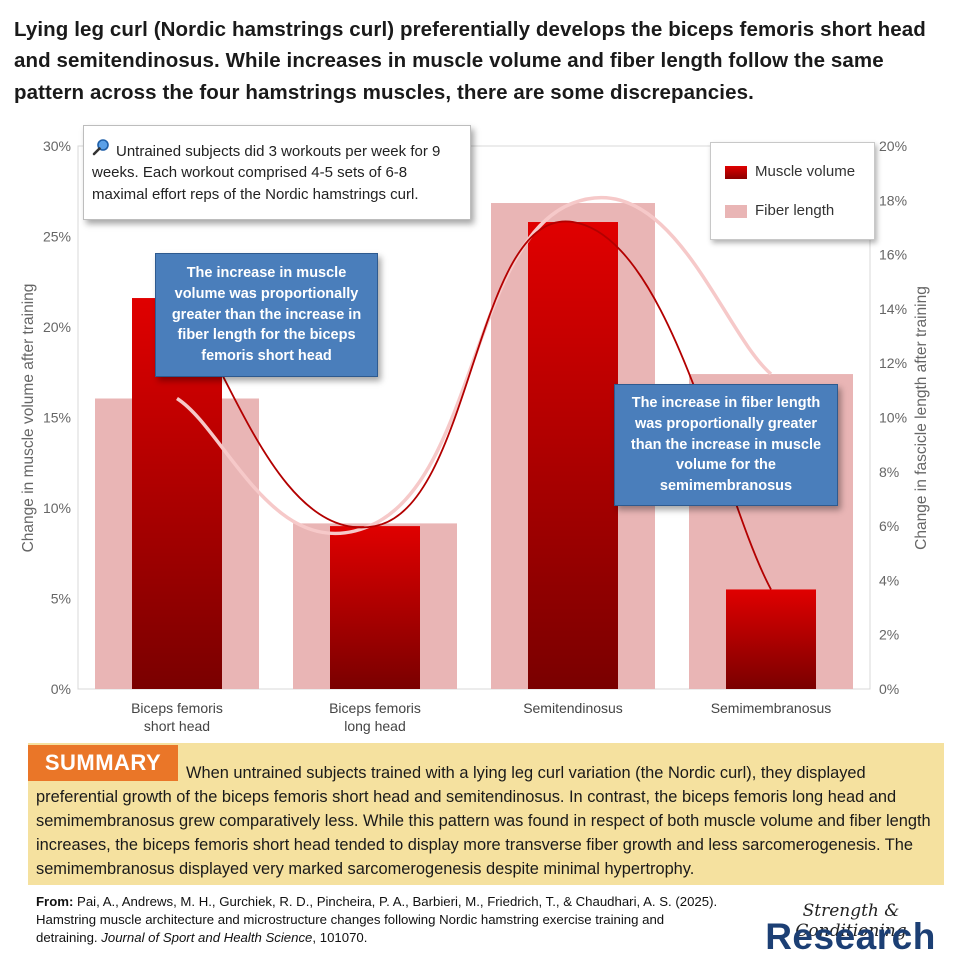  I want to click on right-axis-tick-label: 0%, so click(889, 689).